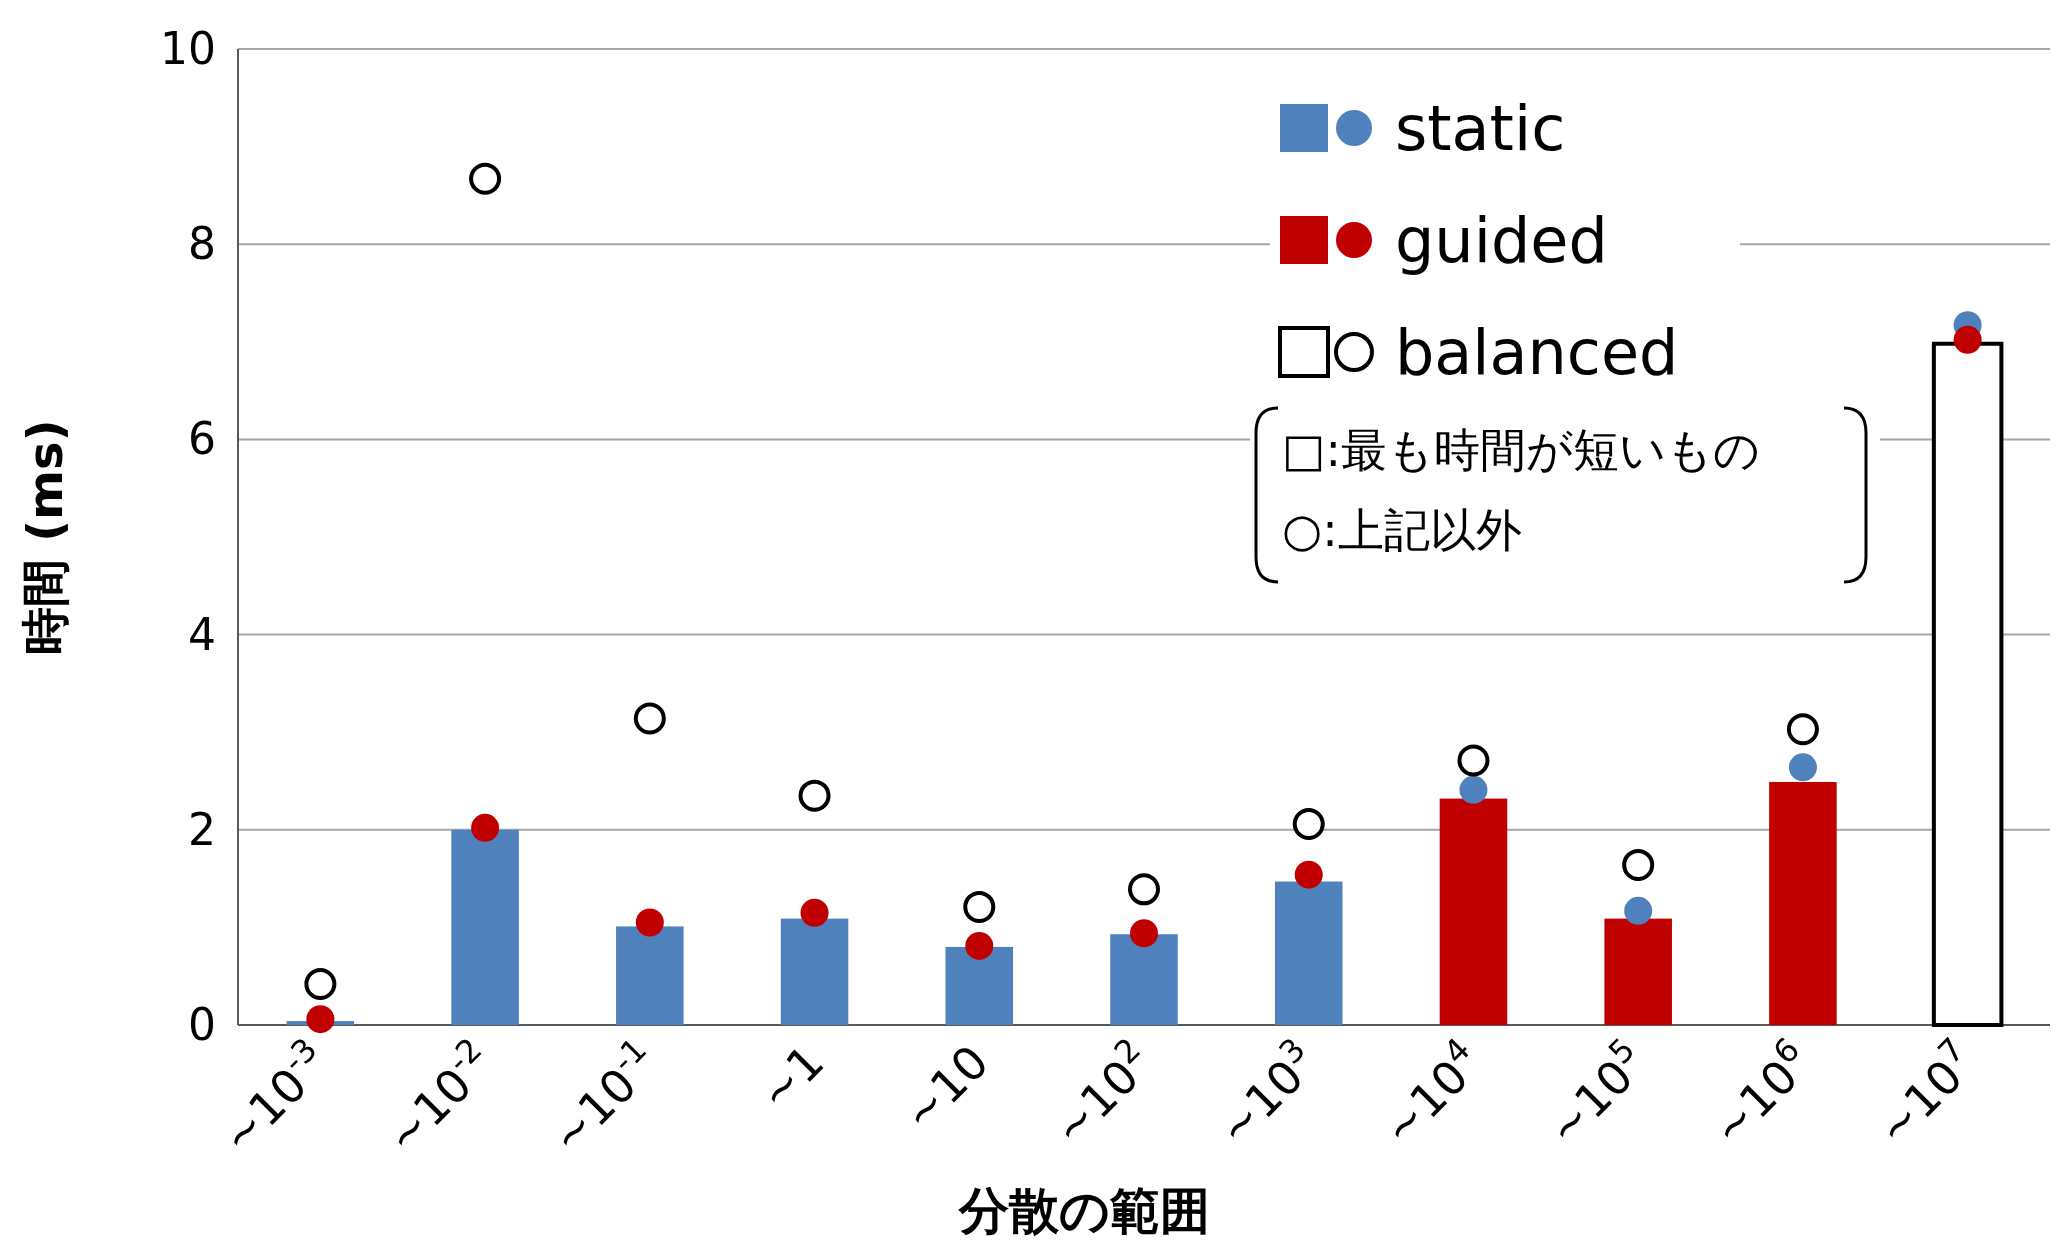  What do you see at coordinates (791, 1077) in the screenshot?
I see `x-tick-label: ~1` at bounding box center [791, 1077].